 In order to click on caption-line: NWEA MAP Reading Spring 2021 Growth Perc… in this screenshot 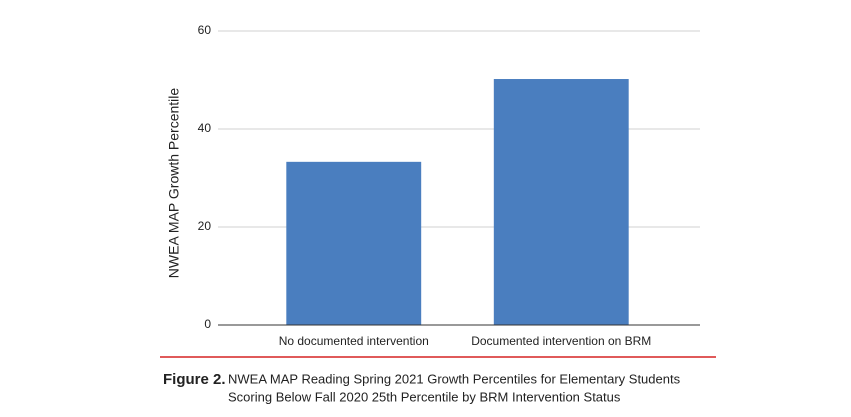, I will do `click(454, 378)`.